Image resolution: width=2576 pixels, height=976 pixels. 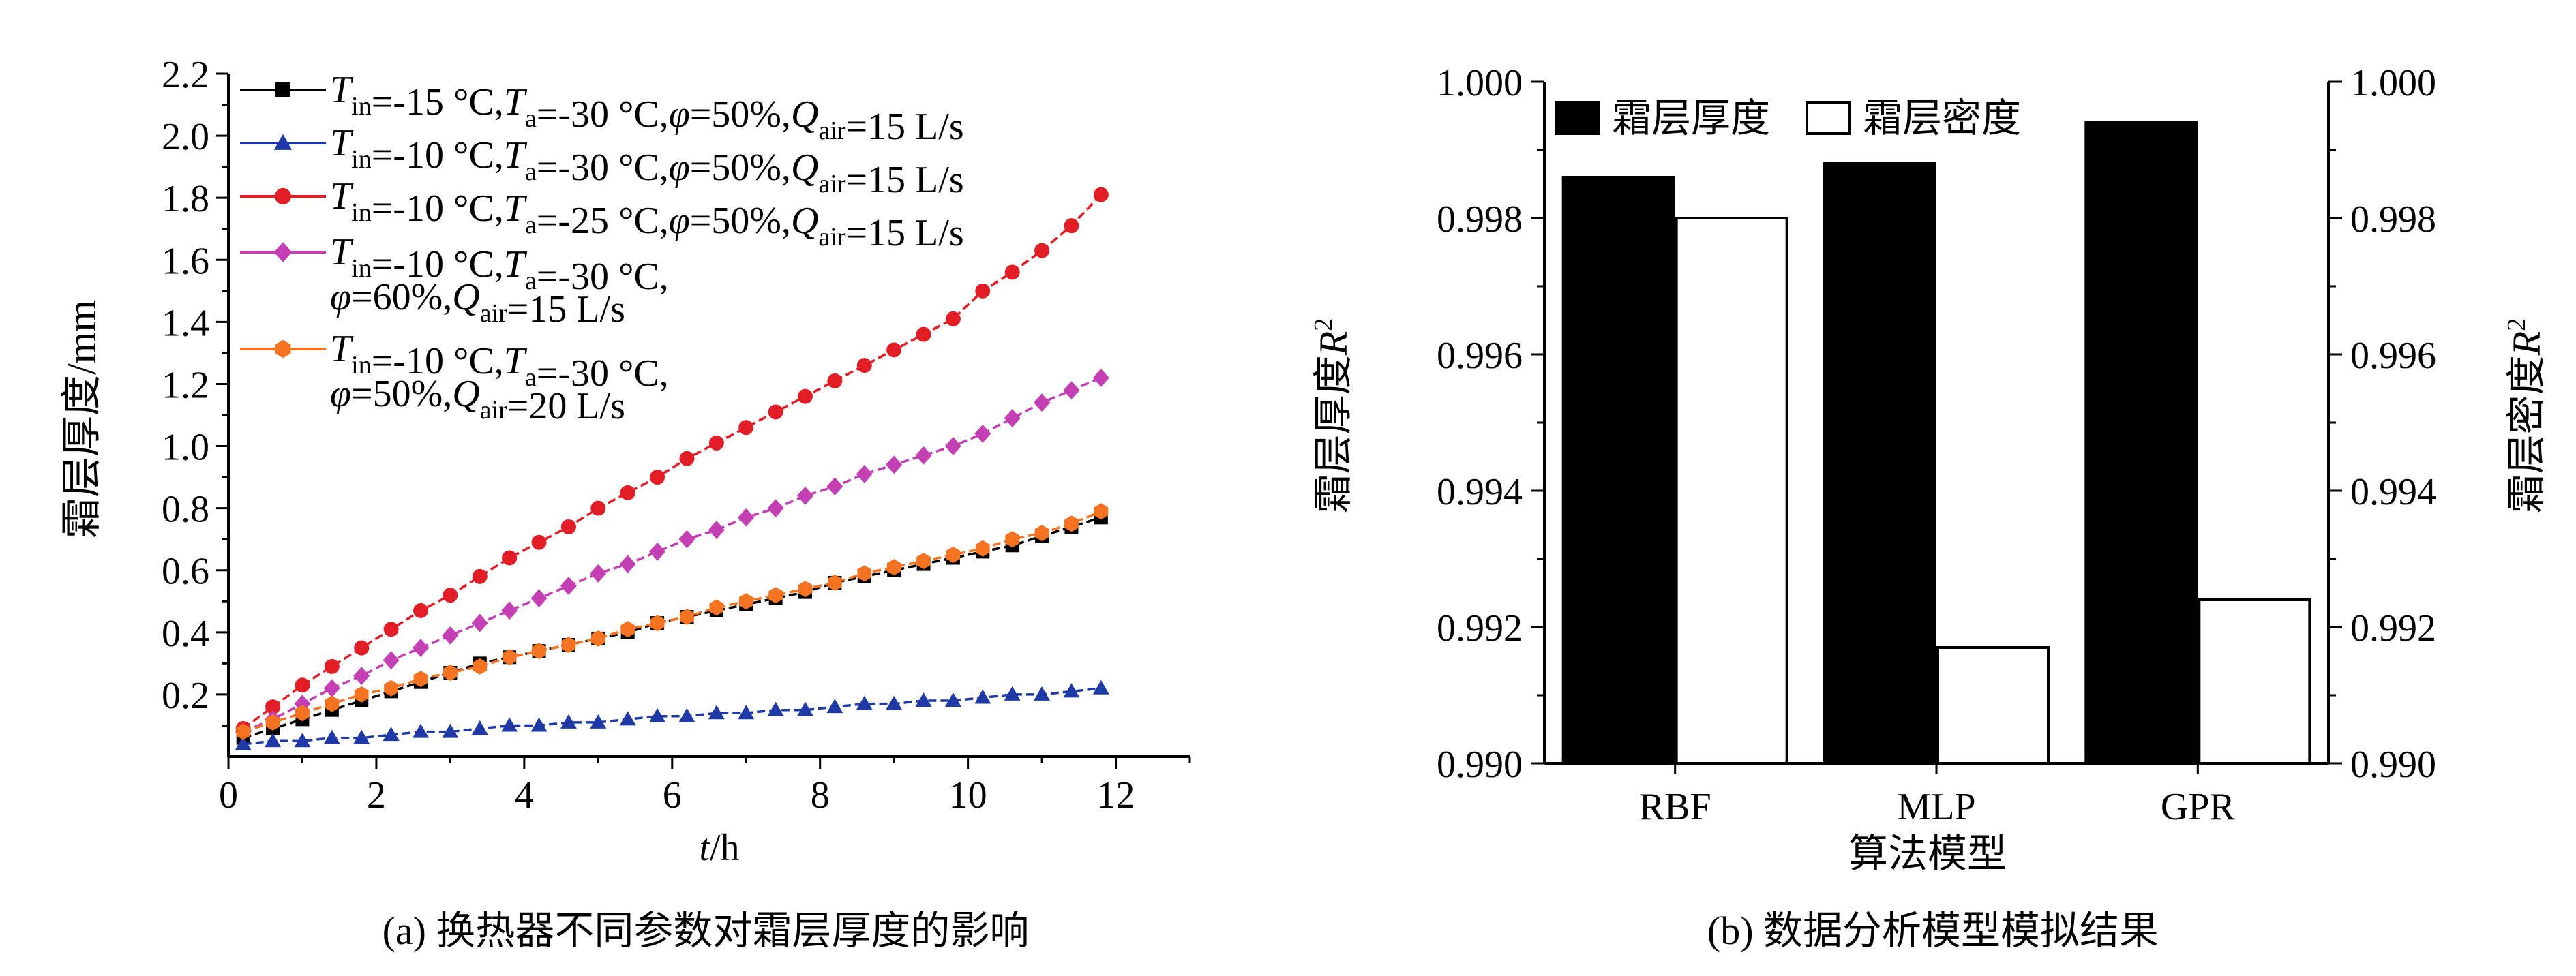 I want to click on legend-entry-2: 霜层密度, so click(x=1913, y=118).